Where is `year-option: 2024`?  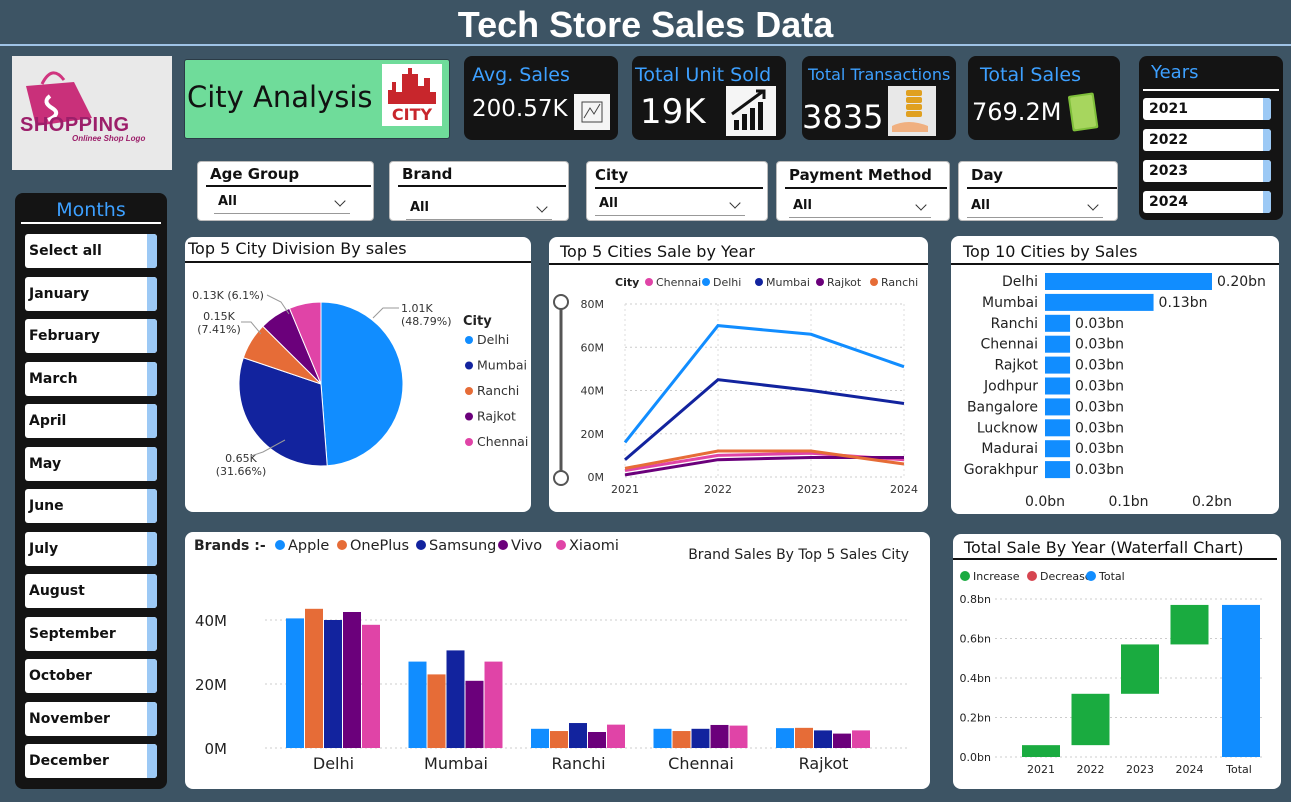 year-option: 2024 is located at coordinates (1207, 202).